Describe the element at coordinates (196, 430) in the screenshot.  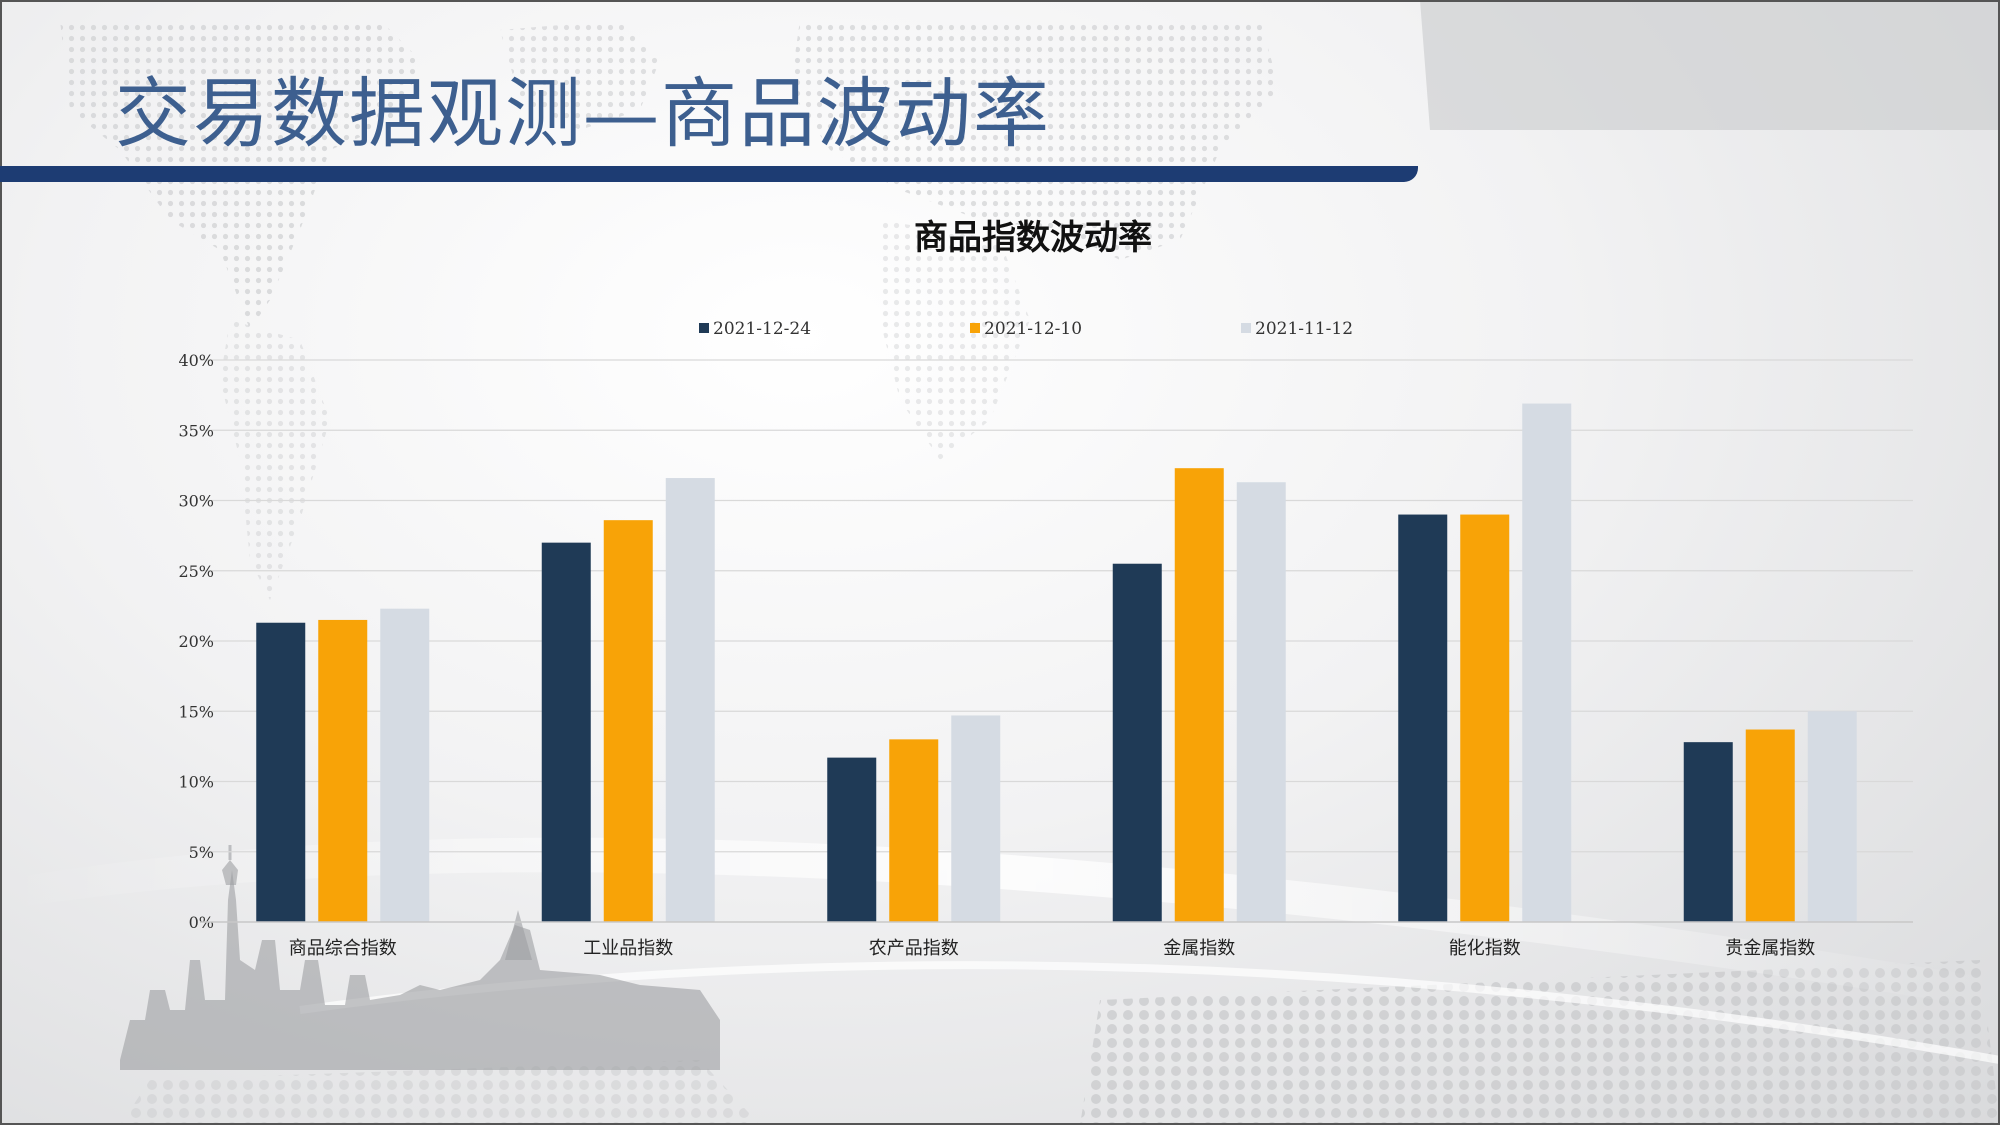
I see `y-tick-label: 35%` at that location.